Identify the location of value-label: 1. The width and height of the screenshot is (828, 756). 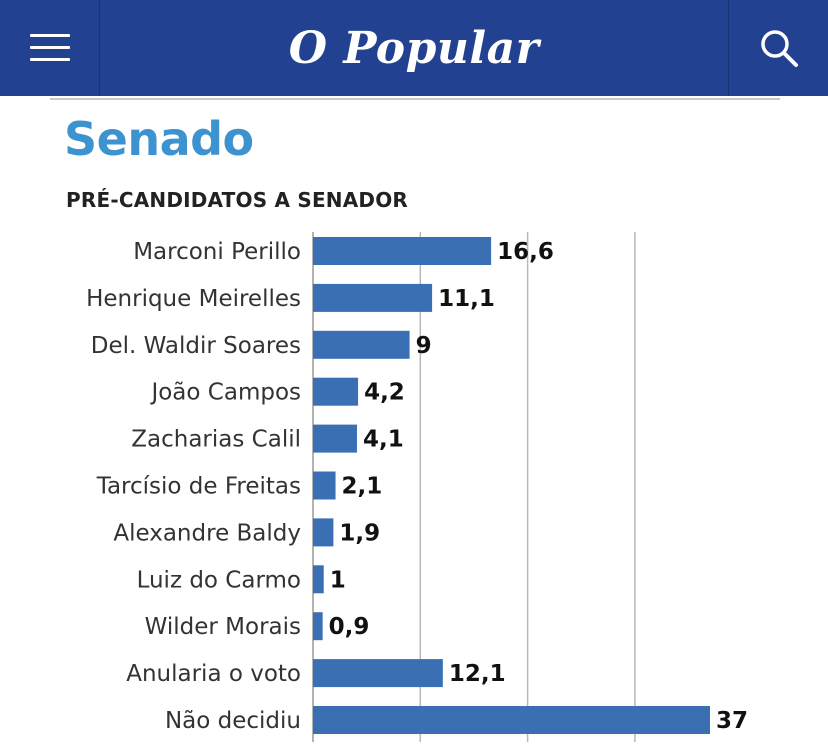
(338, 580).